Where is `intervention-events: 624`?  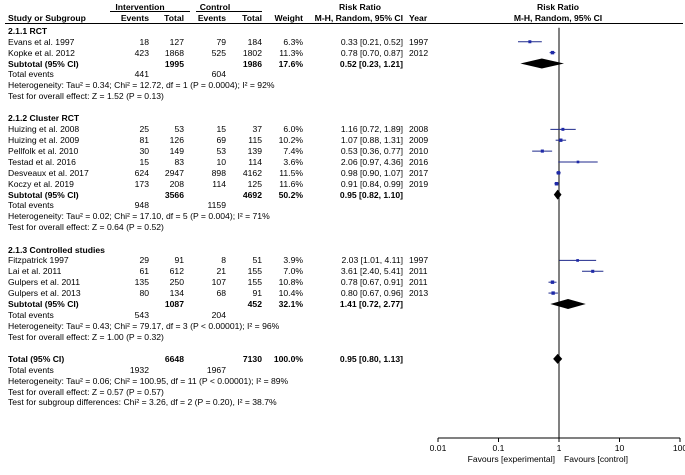 intervention-events: 624 is located at coordinates (141, 172).